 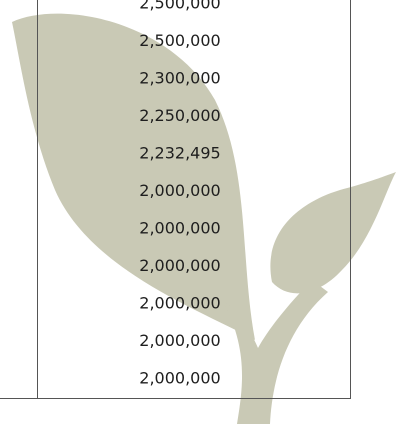 I want to click on small-leaf, so click(x=333, y=233).